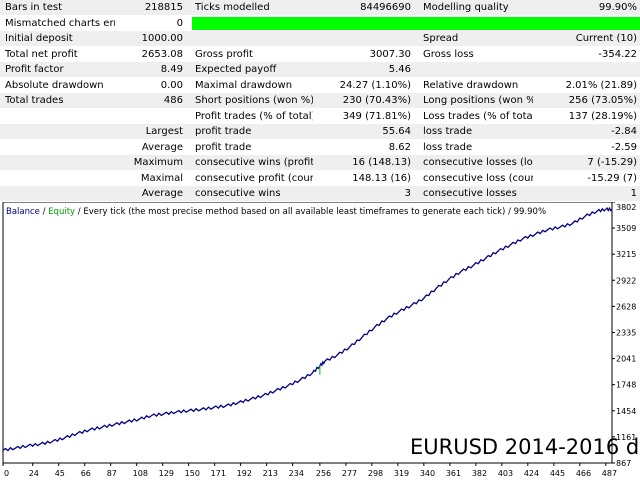  What do you see at coordinates (161, 178) in the screenshot?
I see `report-cell: Maximal` at bounding box center [161, 178].